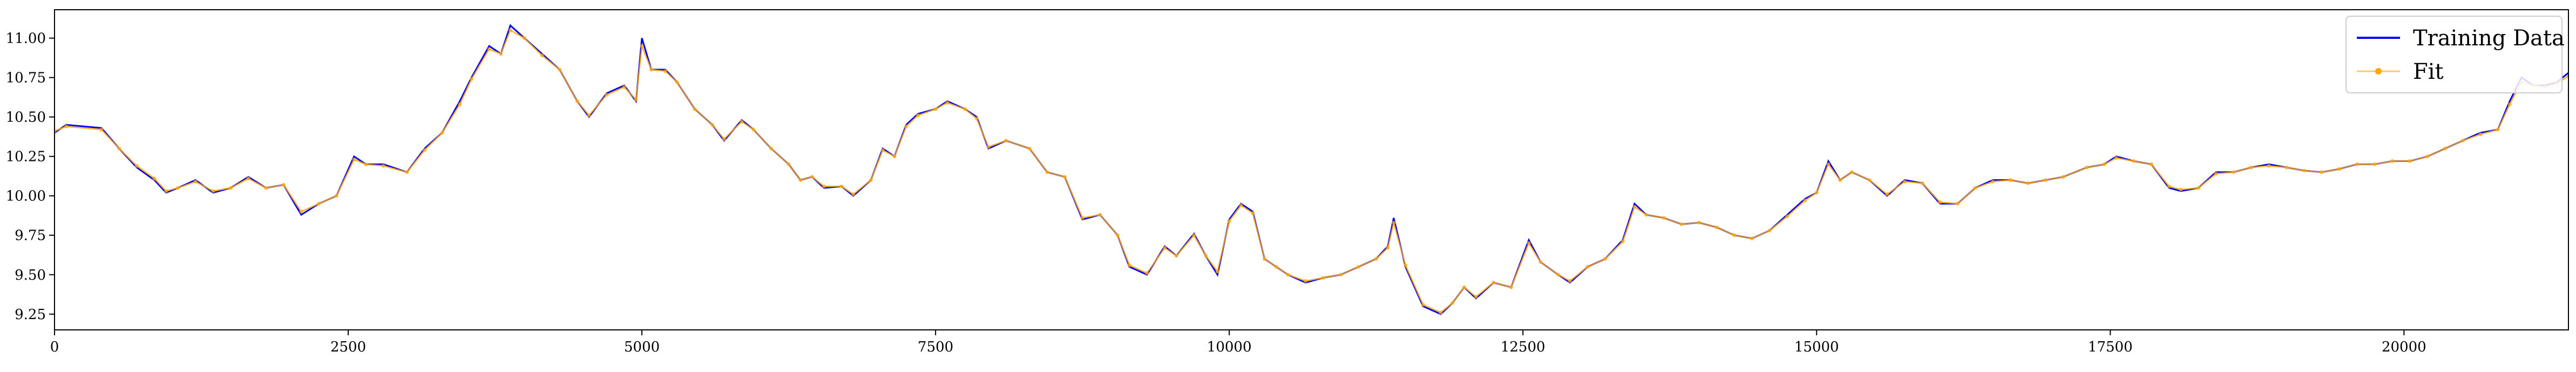  What do you see at coordinates (26, 196) in the screenshot?
I see `y-tick-label: 10.00` at bounding box center [26, 196].